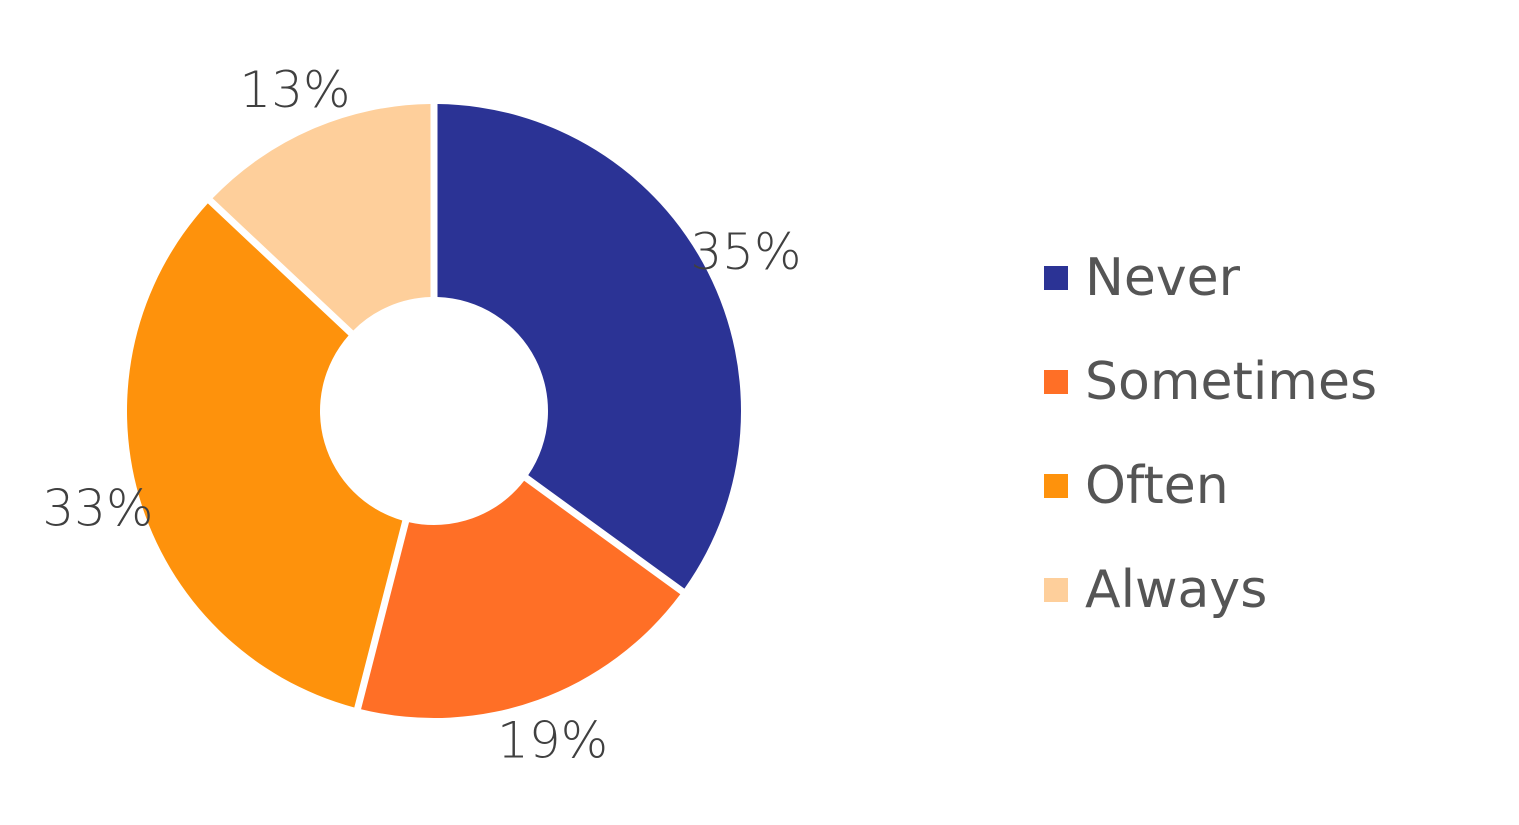 The image size is (1519, 825). Describe the element at coordinates (552, 740) in the screenshot. I see `data-label-sometimes: 19%` at that location.